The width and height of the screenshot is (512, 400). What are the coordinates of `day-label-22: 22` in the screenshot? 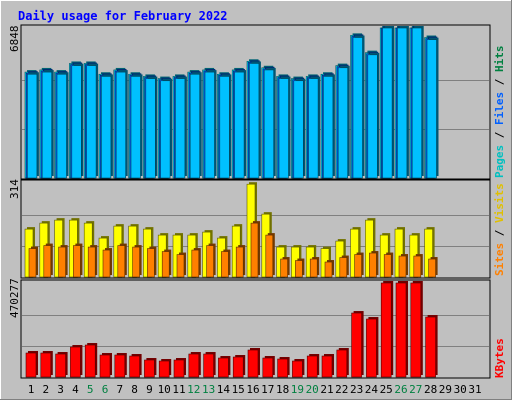 It's located at (341, 389).